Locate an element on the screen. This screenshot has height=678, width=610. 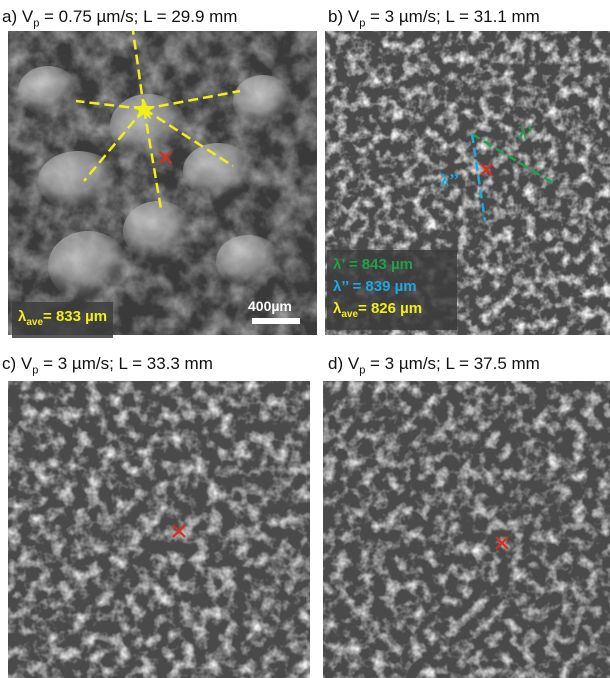
panel-d-title-prefix: d) V is located at coordinates (344, 363).